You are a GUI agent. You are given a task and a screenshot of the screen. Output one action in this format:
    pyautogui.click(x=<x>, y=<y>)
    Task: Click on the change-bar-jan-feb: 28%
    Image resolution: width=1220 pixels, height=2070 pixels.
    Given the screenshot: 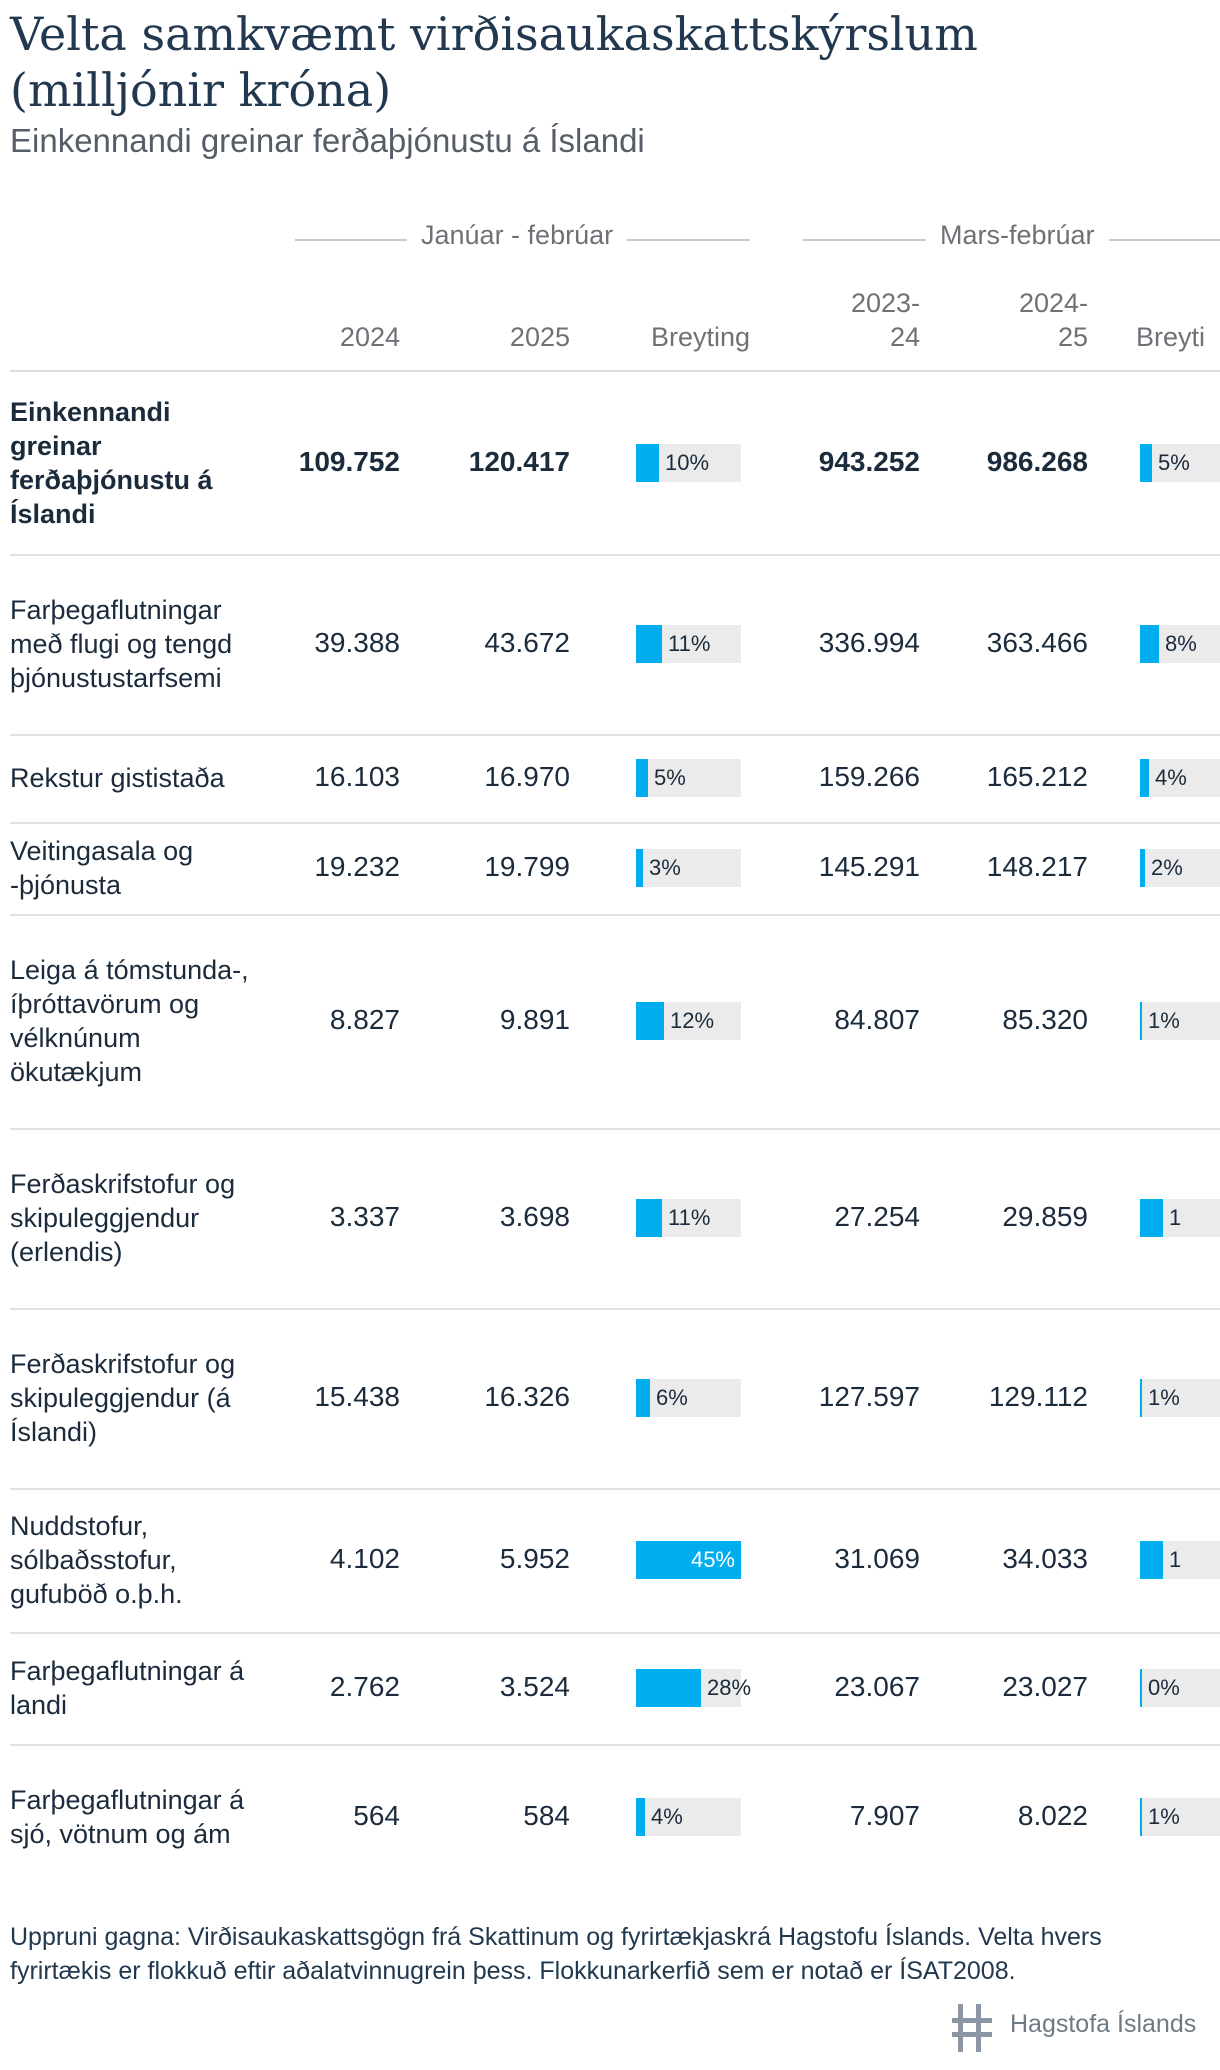 What is the action you would take?
    pyautogui.click(x=693, y=1688)
    